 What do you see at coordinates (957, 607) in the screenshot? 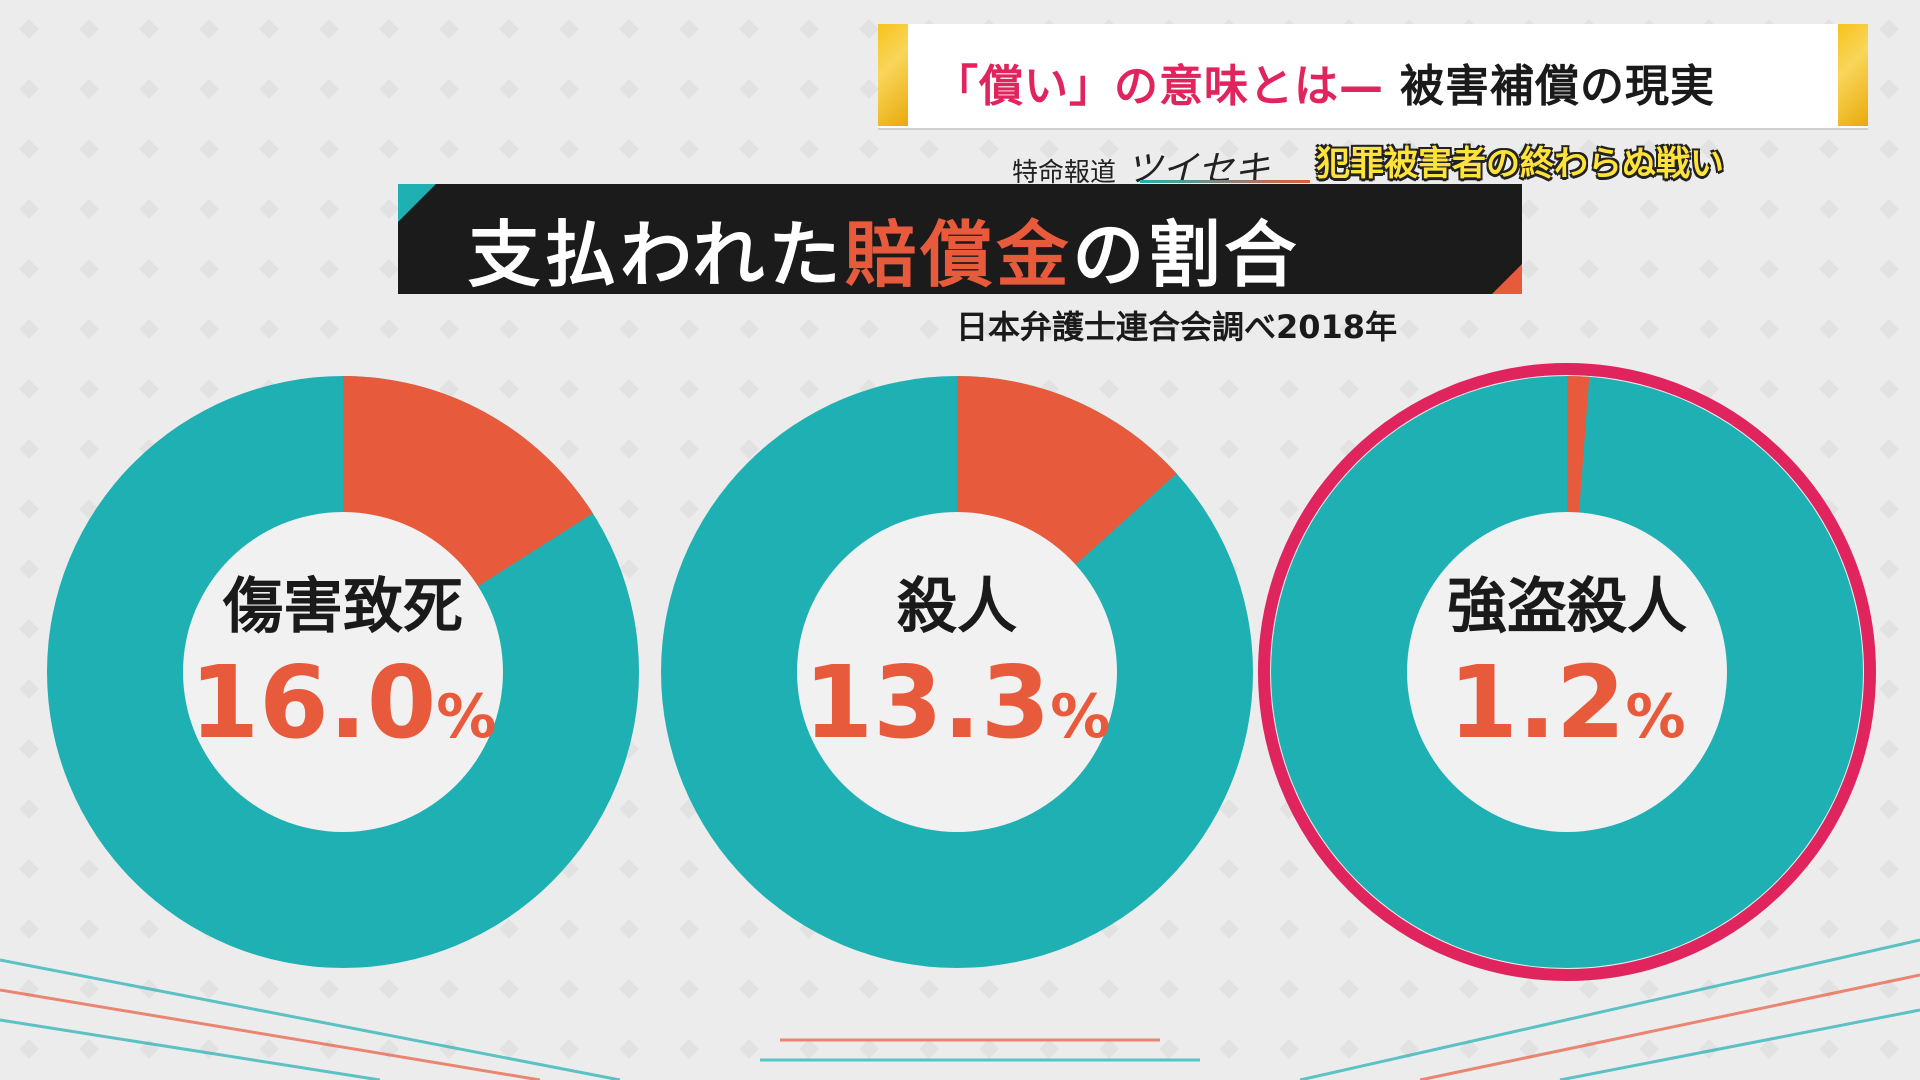
I see `donut-category-label: 殺人` at bounding box center [957, 607].